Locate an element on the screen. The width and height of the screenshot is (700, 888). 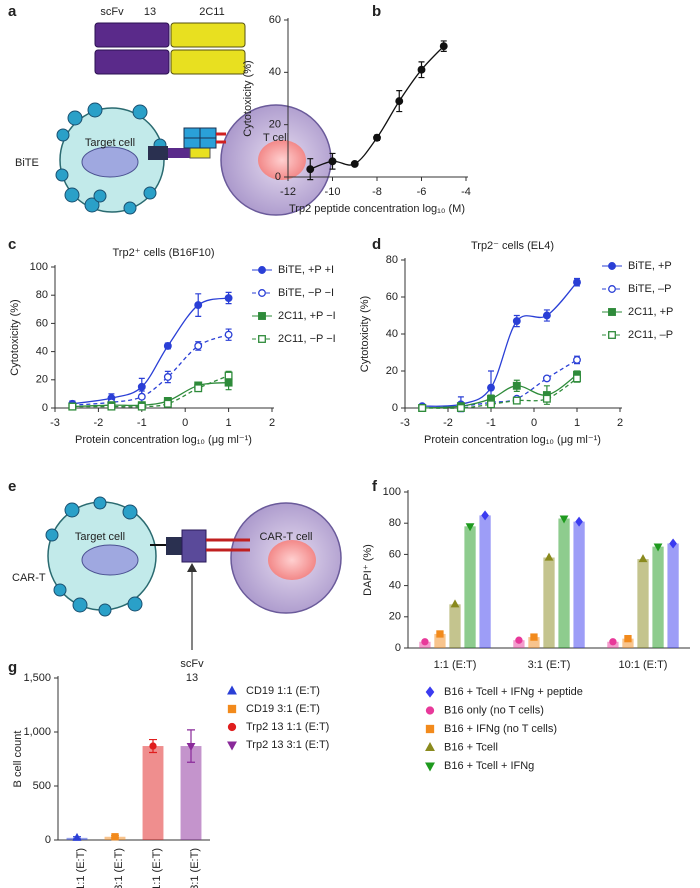
panel-label: c is located at coordinates (12, 244).